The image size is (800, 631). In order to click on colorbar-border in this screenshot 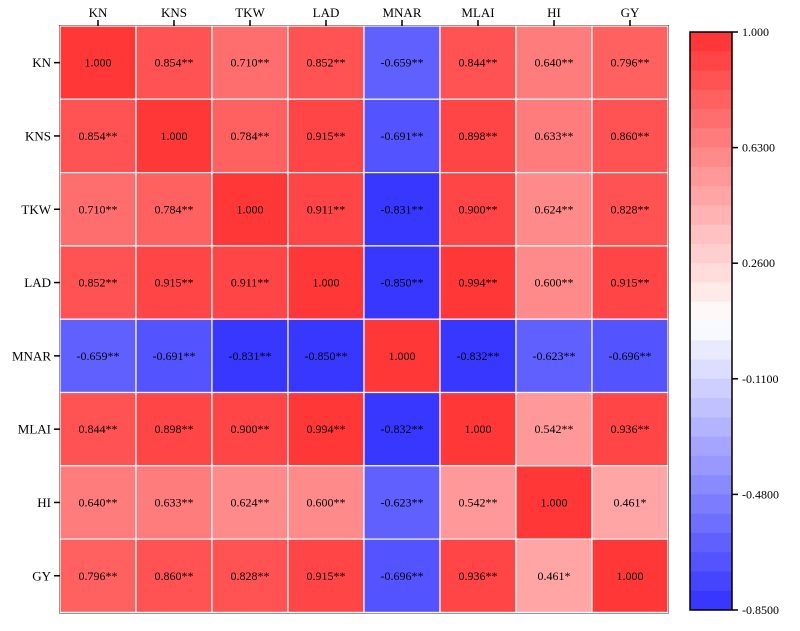, I will do `click(711, 321)`.